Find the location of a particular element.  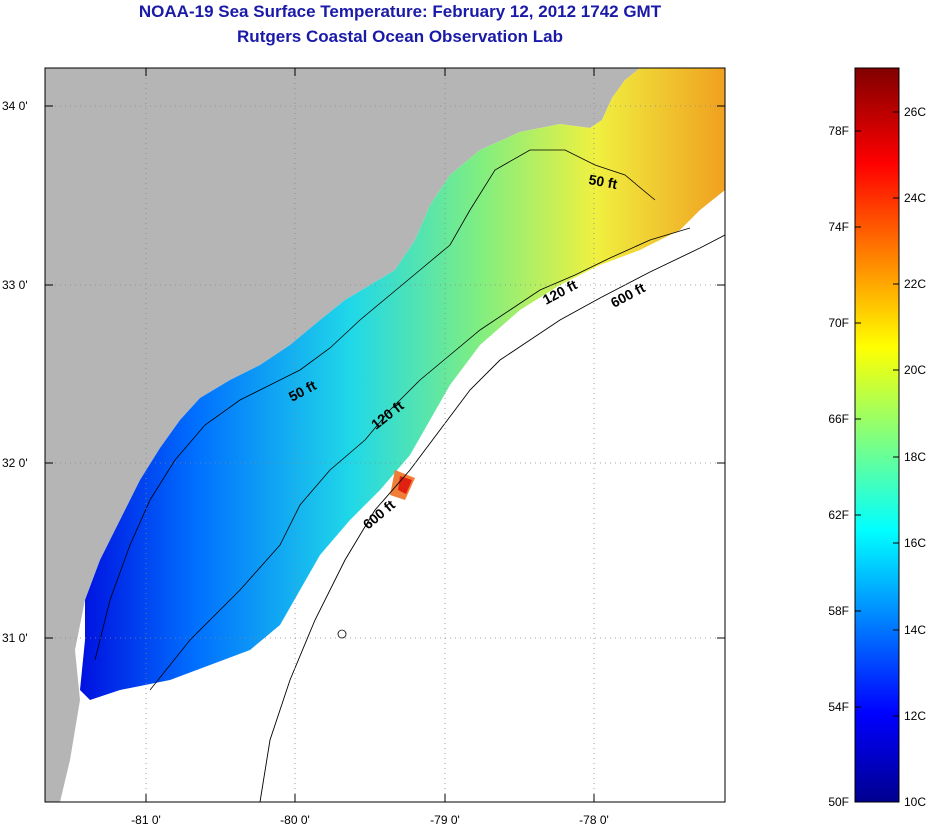

colorbar-c-label: 16C is located at coordinates (915, 543).